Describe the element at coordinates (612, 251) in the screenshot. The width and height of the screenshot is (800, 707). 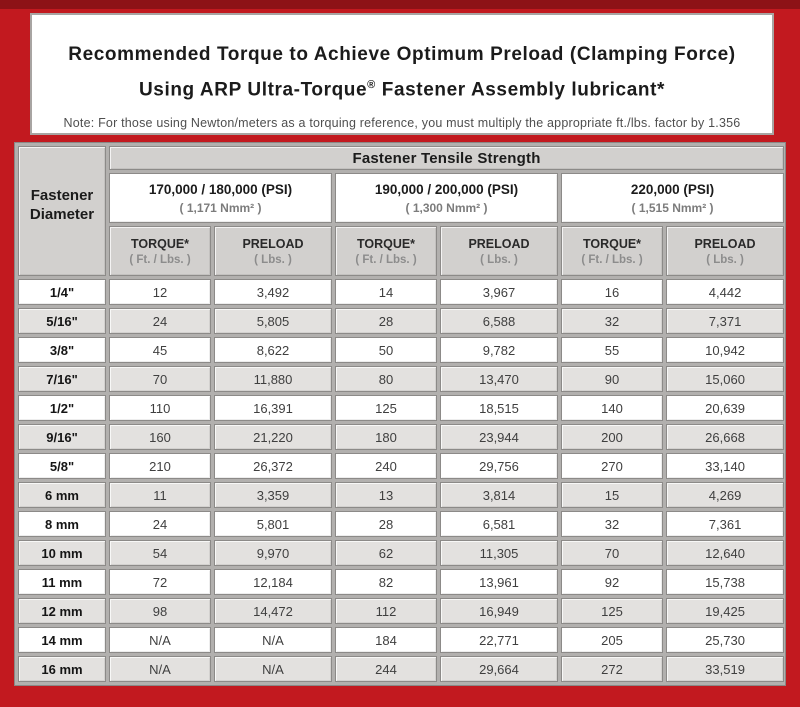
I see `torque-column-header-220: TORQUE* ( Ft. / Lbs. )` at that location.